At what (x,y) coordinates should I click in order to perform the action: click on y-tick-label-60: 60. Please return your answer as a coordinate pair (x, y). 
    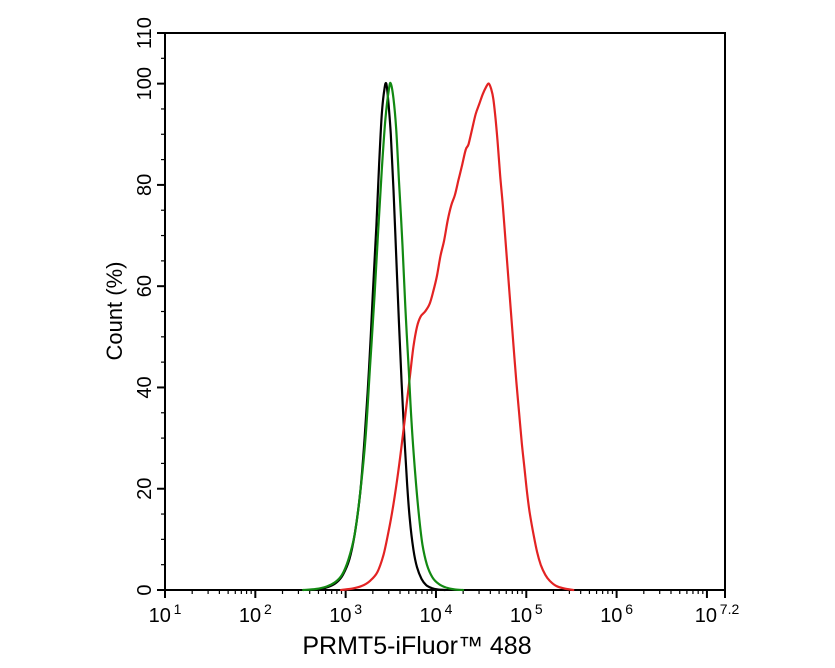
    Looking at the image, I should click on (145, 286).